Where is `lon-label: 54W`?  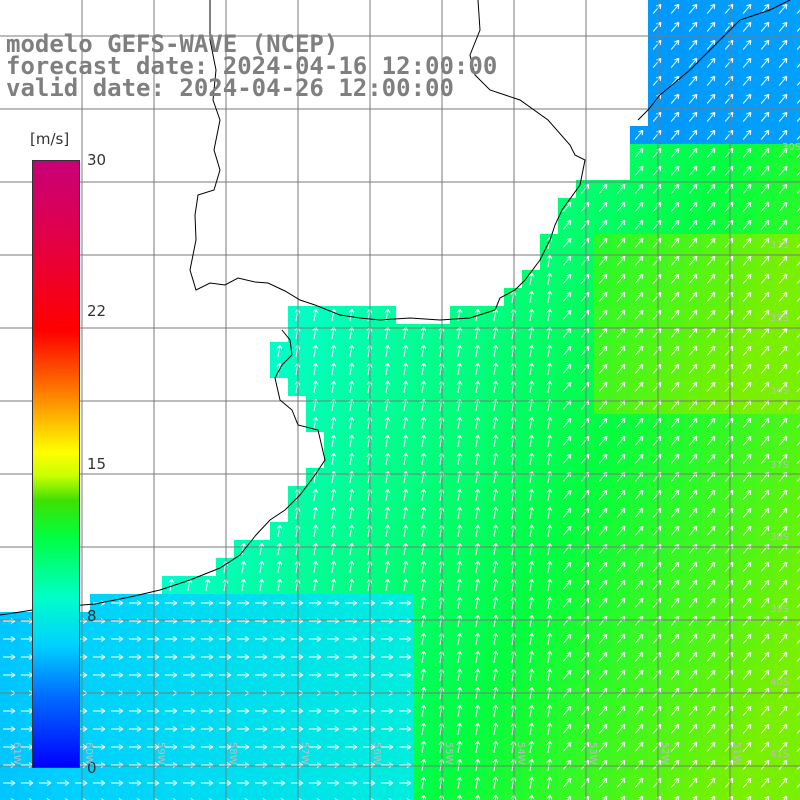
lon-label: 54W is located at coordinates (520, 753).